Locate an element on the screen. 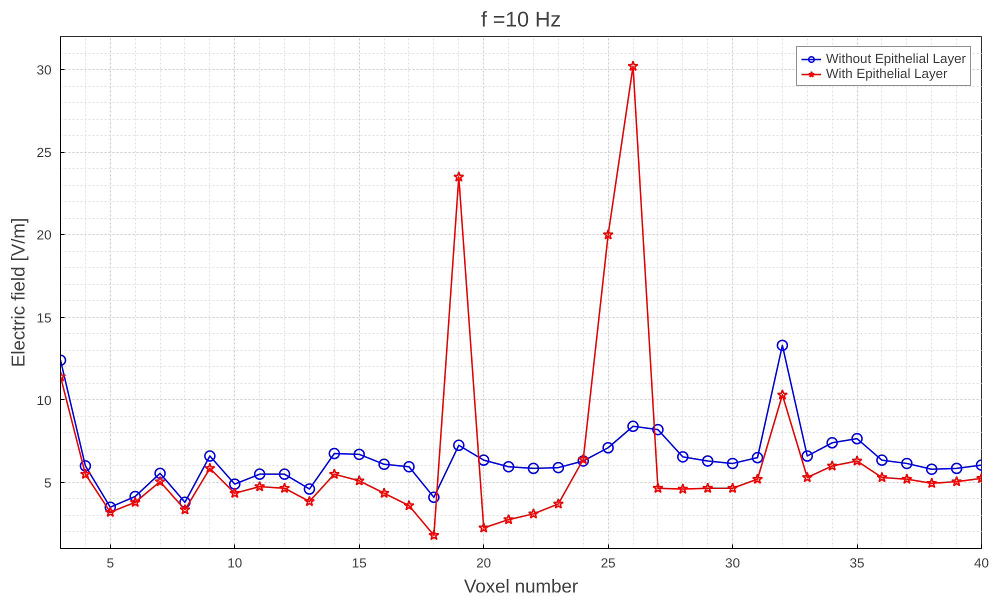 This screenshot has height=599, width=991. y-tick-label: 5 is located at coordinates (48, 482).